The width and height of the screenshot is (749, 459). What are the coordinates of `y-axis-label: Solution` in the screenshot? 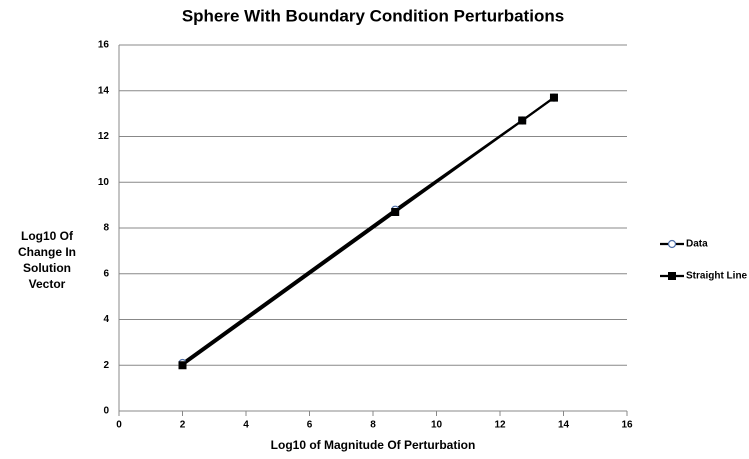 It's located at (47, 268).